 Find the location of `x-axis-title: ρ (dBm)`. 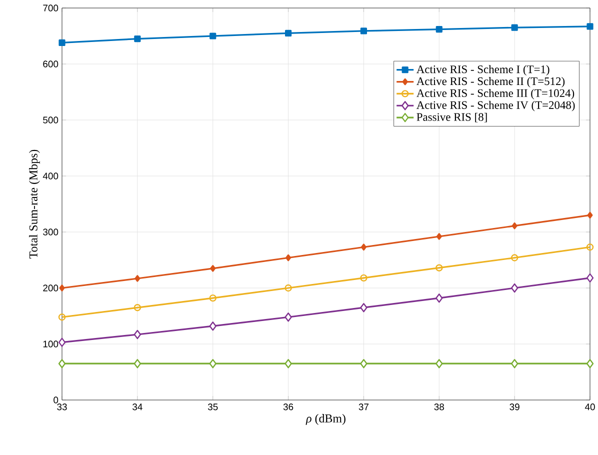

x-axis-title: ρ (dBm) is located at coordinates (326, 419).